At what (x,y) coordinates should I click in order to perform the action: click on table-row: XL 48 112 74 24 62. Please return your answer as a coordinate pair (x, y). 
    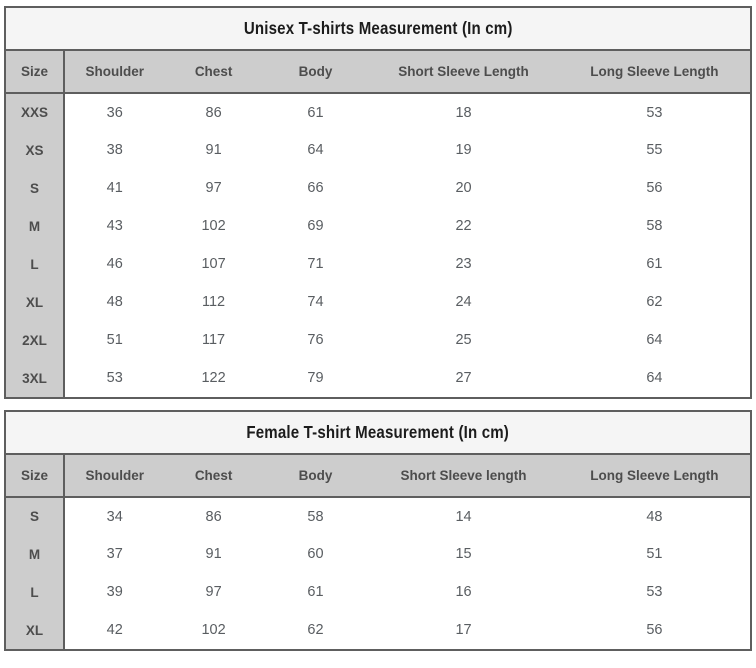
    Looking at the image, I should click on (378, 302).